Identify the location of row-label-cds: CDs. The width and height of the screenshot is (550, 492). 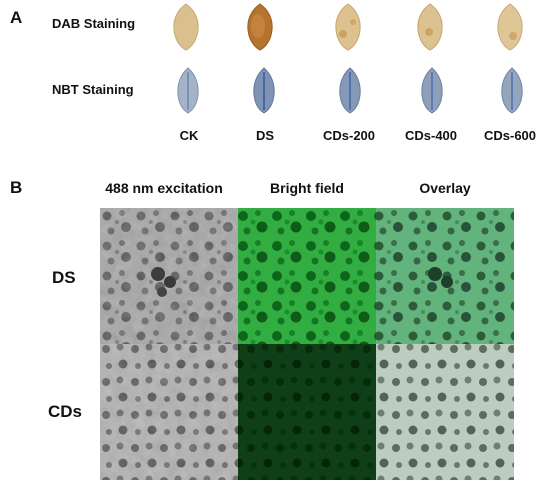
(65, 411).